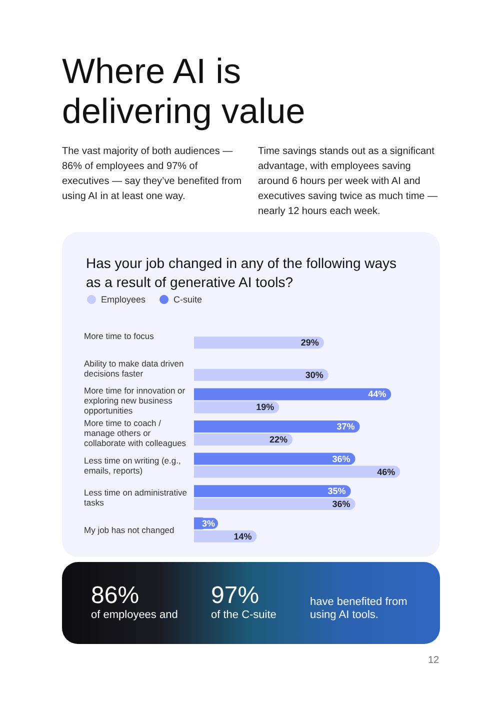 The width and height of the screenshot is (500, 707). Describe the element at coordinates (243, 536) in the screenshot. I see `data-label: 14%` at that location.